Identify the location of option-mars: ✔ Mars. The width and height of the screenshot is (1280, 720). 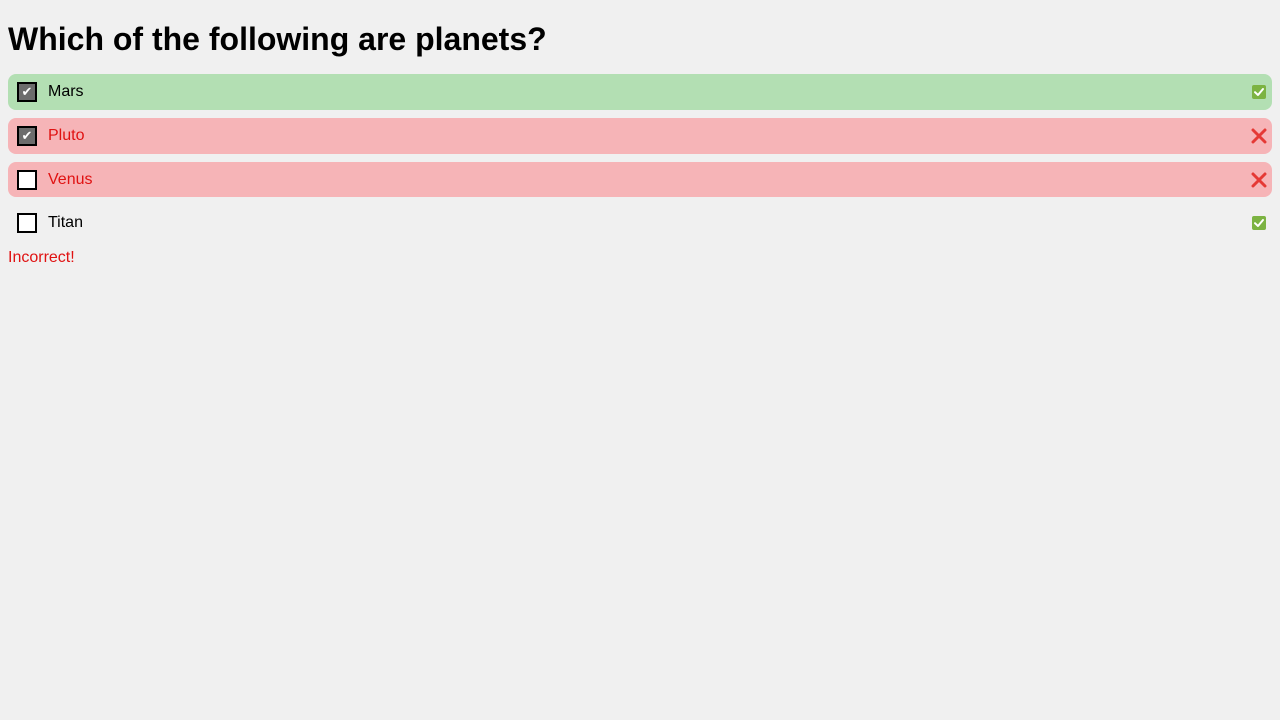
(640, 92).